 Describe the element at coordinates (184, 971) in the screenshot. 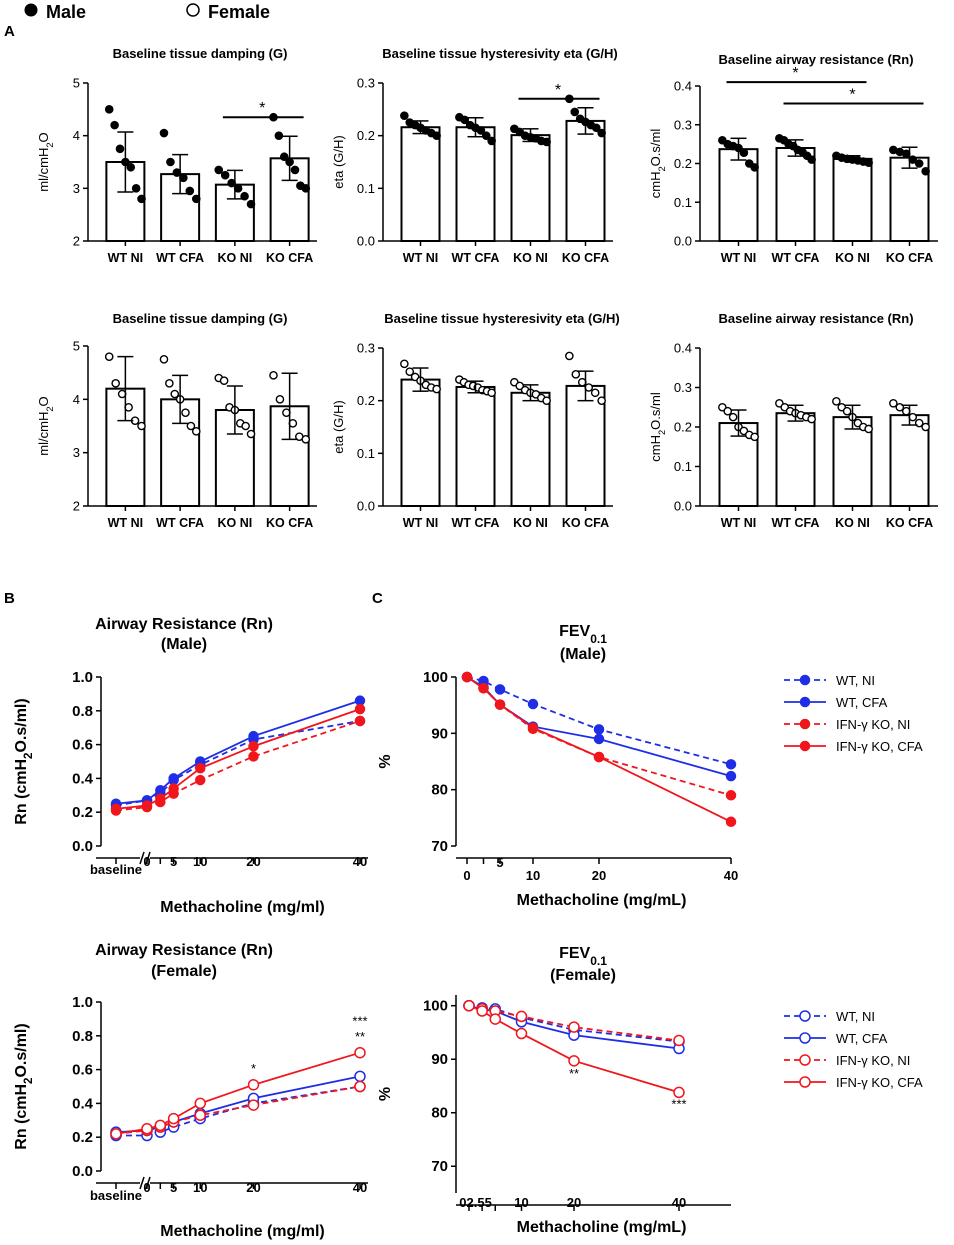

I see `chart-subtitle: (Female)` at that location.